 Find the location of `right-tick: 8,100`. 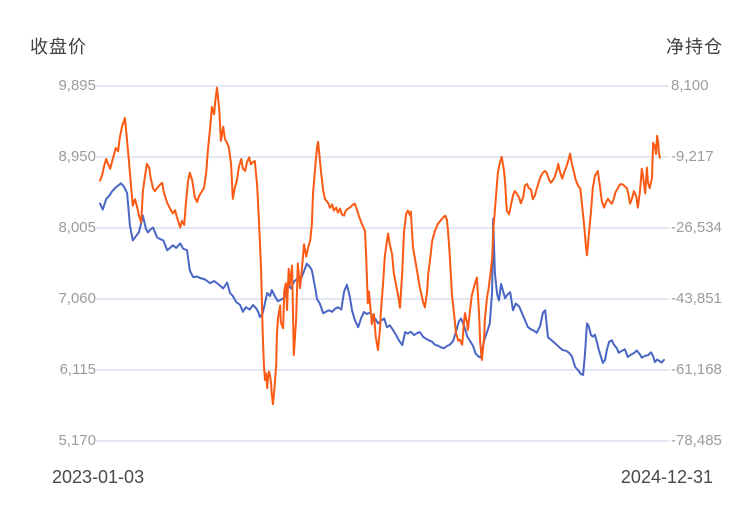

right-tick: 8,100 is located at coordinates (690, 85).